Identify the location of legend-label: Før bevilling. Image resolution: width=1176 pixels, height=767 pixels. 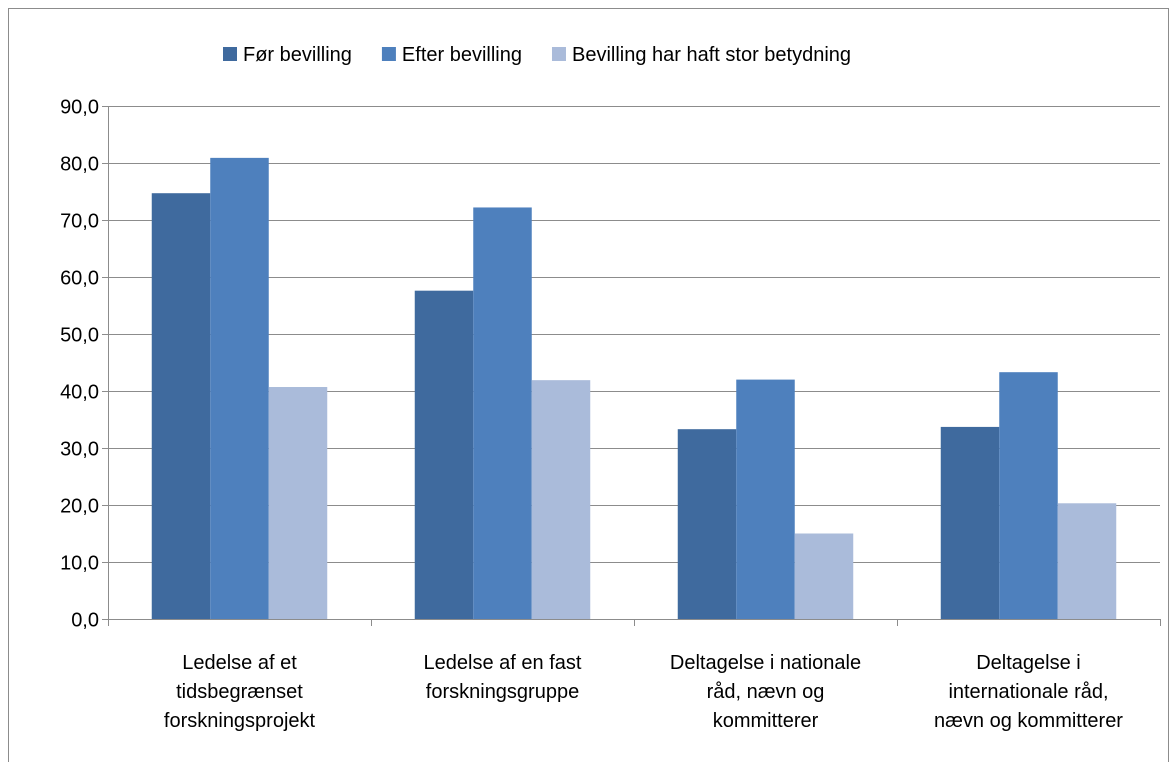
(297, 55).